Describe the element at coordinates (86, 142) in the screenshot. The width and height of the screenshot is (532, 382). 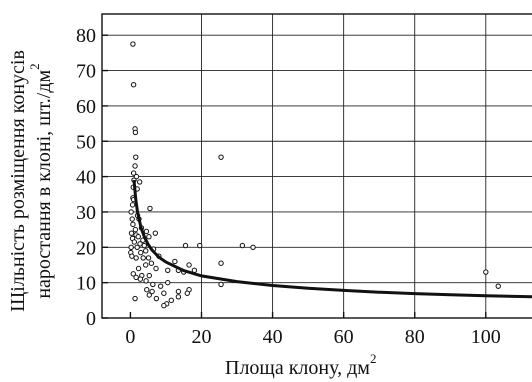
I see `y-tick-label: 50` at that location.